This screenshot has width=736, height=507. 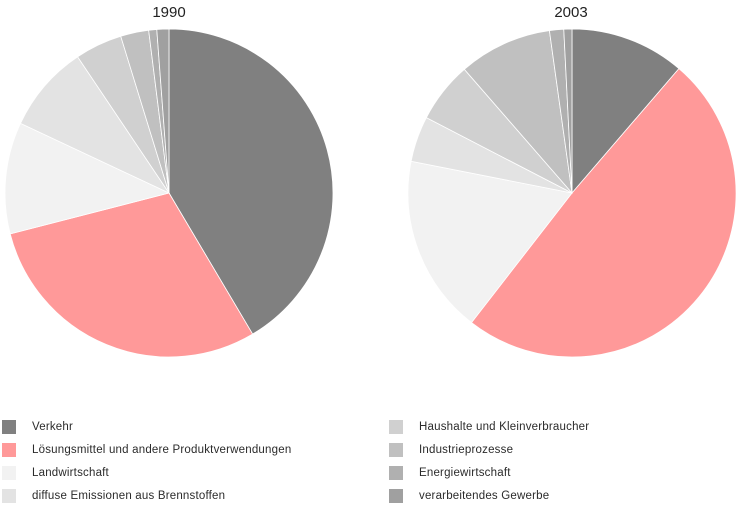 I want to click on legend-item: verarbeitendes Gewerbe, so click(x=489, y=495).